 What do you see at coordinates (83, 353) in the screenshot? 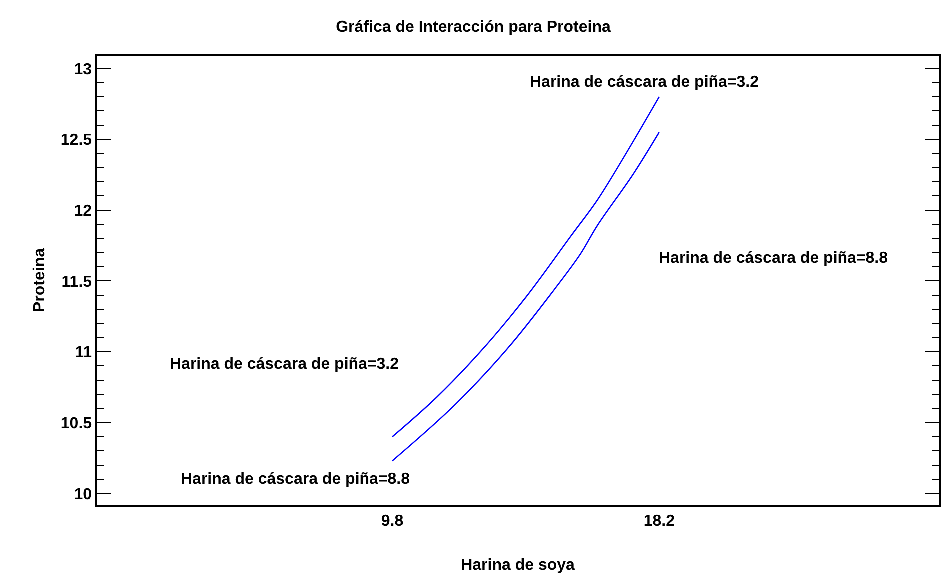
I see `y-tick-label: 11` at bounding box center [83, 353].